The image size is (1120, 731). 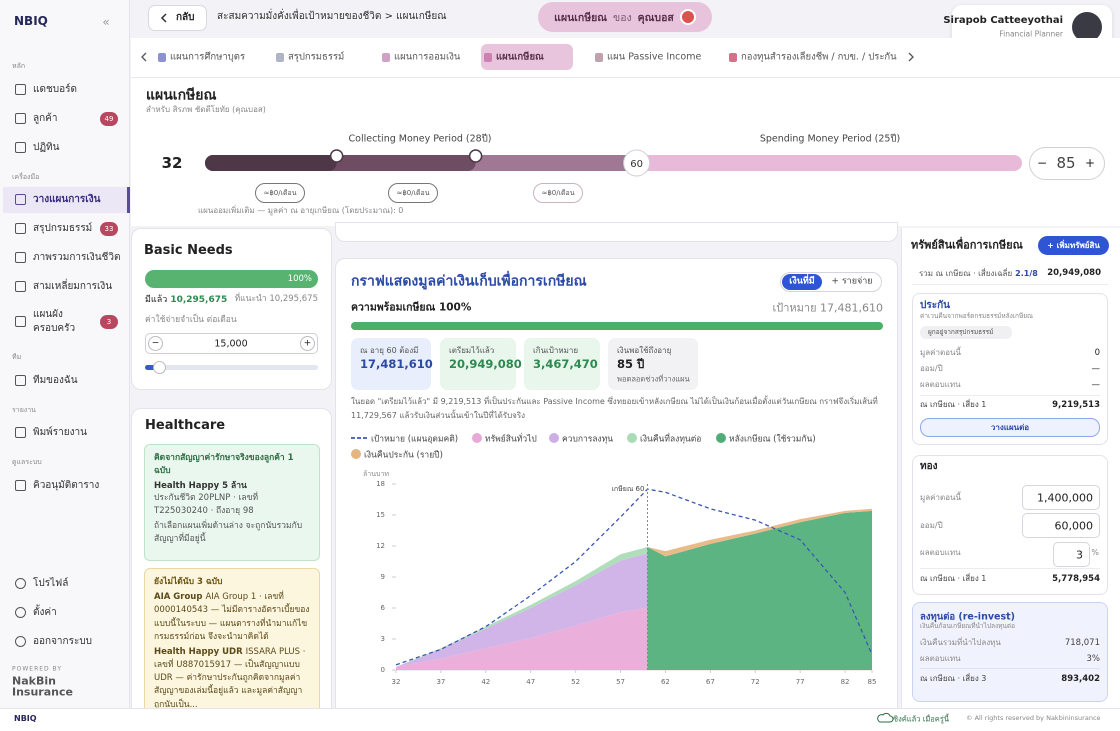 What do you see at coordinates (968, 617) in the screenshot?
I see `asset-title: ลงทุนต่อ (re-invest)` at bounding box center [968, 617].